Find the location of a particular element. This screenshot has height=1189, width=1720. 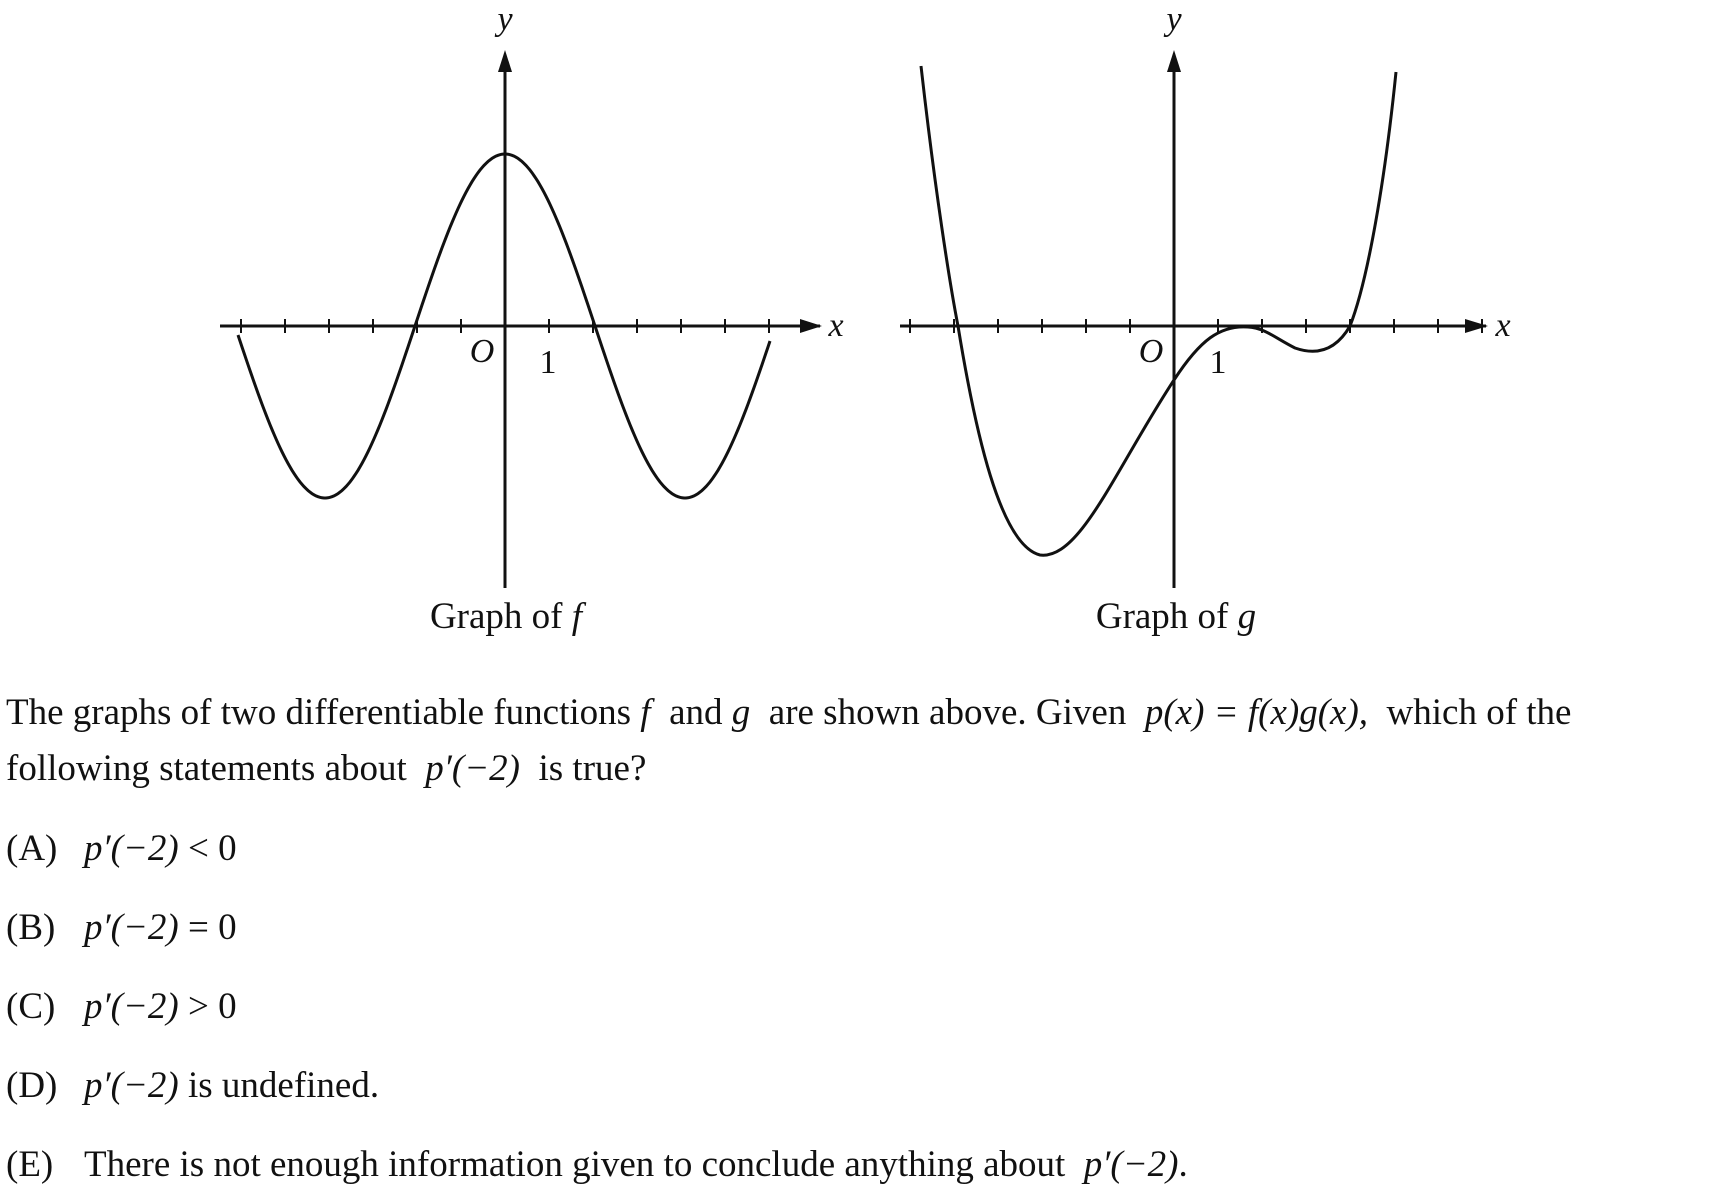

graph-f-y-label: y is located at coordinates (503, 19).